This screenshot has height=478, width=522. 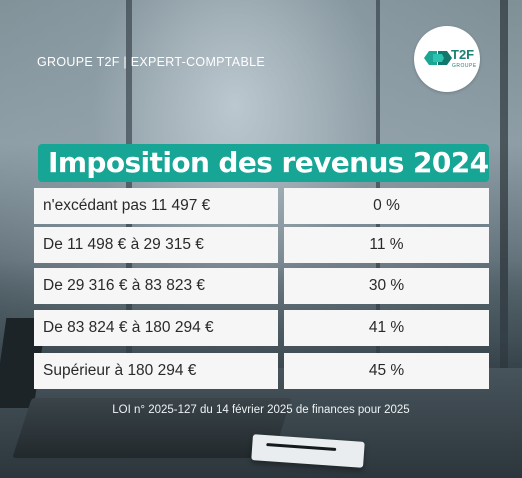 What do you see at coordinates (464, 66) in the screenshot?
I see `logo-subtext: GROUPE` at bounding box center [464, 66].